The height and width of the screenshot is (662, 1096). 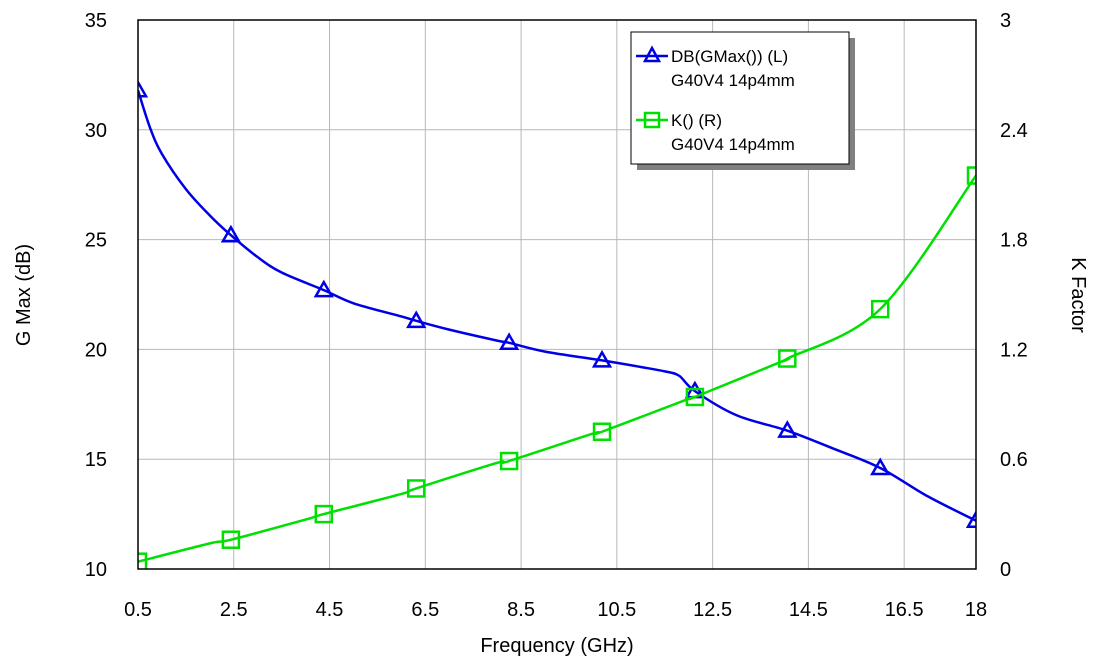 What do you see at coordinates (652, 54) in the screenshot?
I see `legend-marker-gmax` at bounding box center [652, 54].